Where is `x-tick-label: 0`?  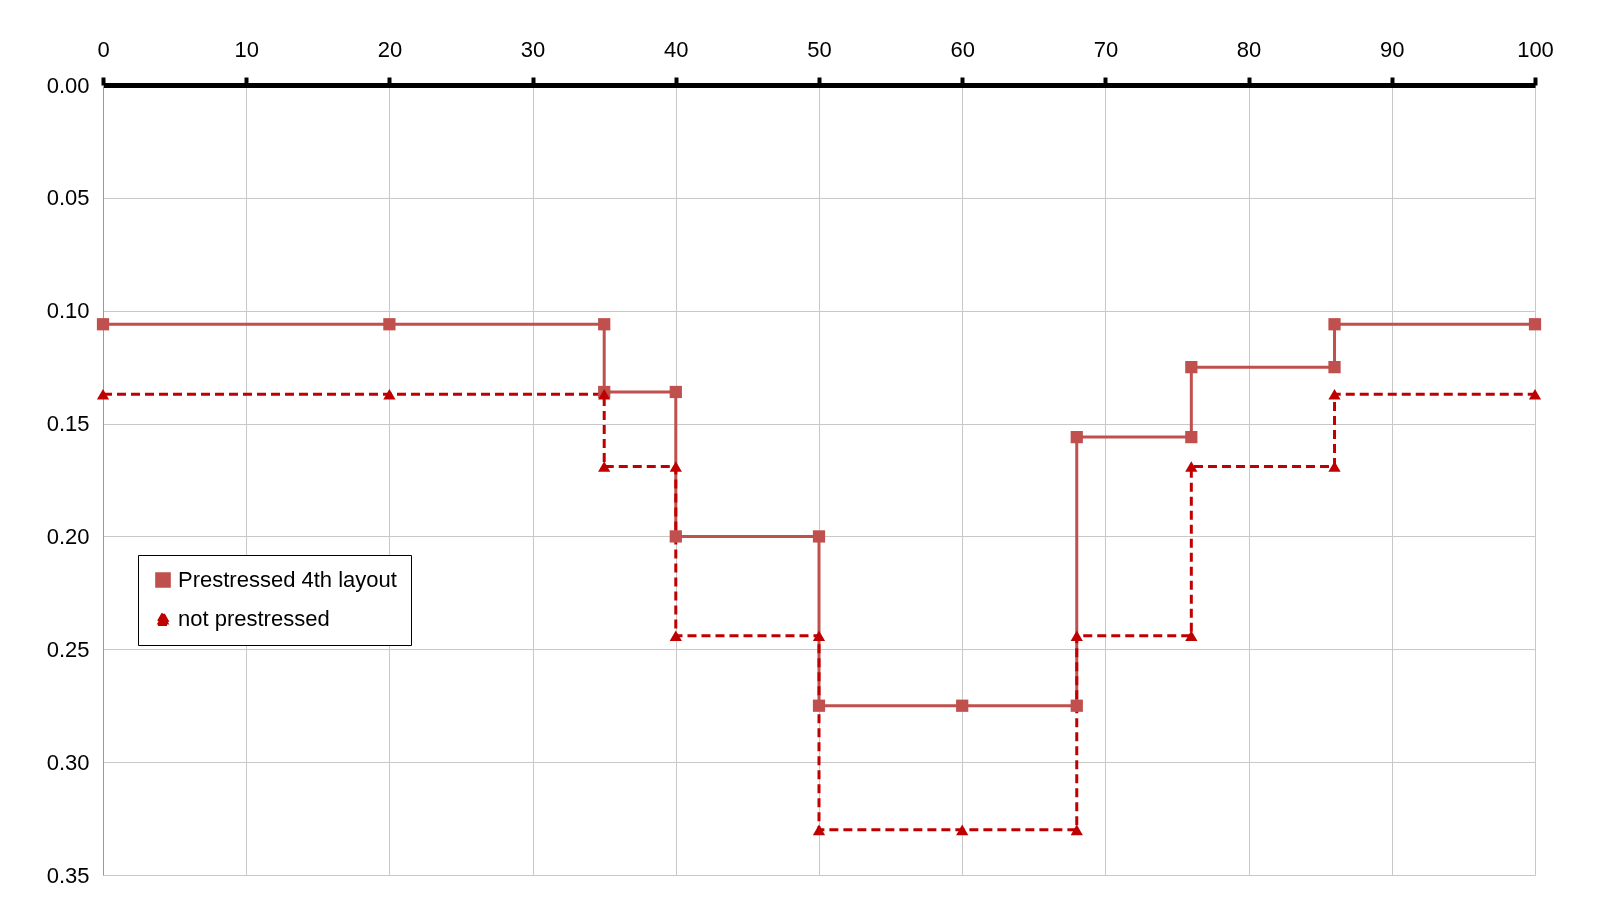 x-tick-label: 0 is located at coordinates (103, 49).